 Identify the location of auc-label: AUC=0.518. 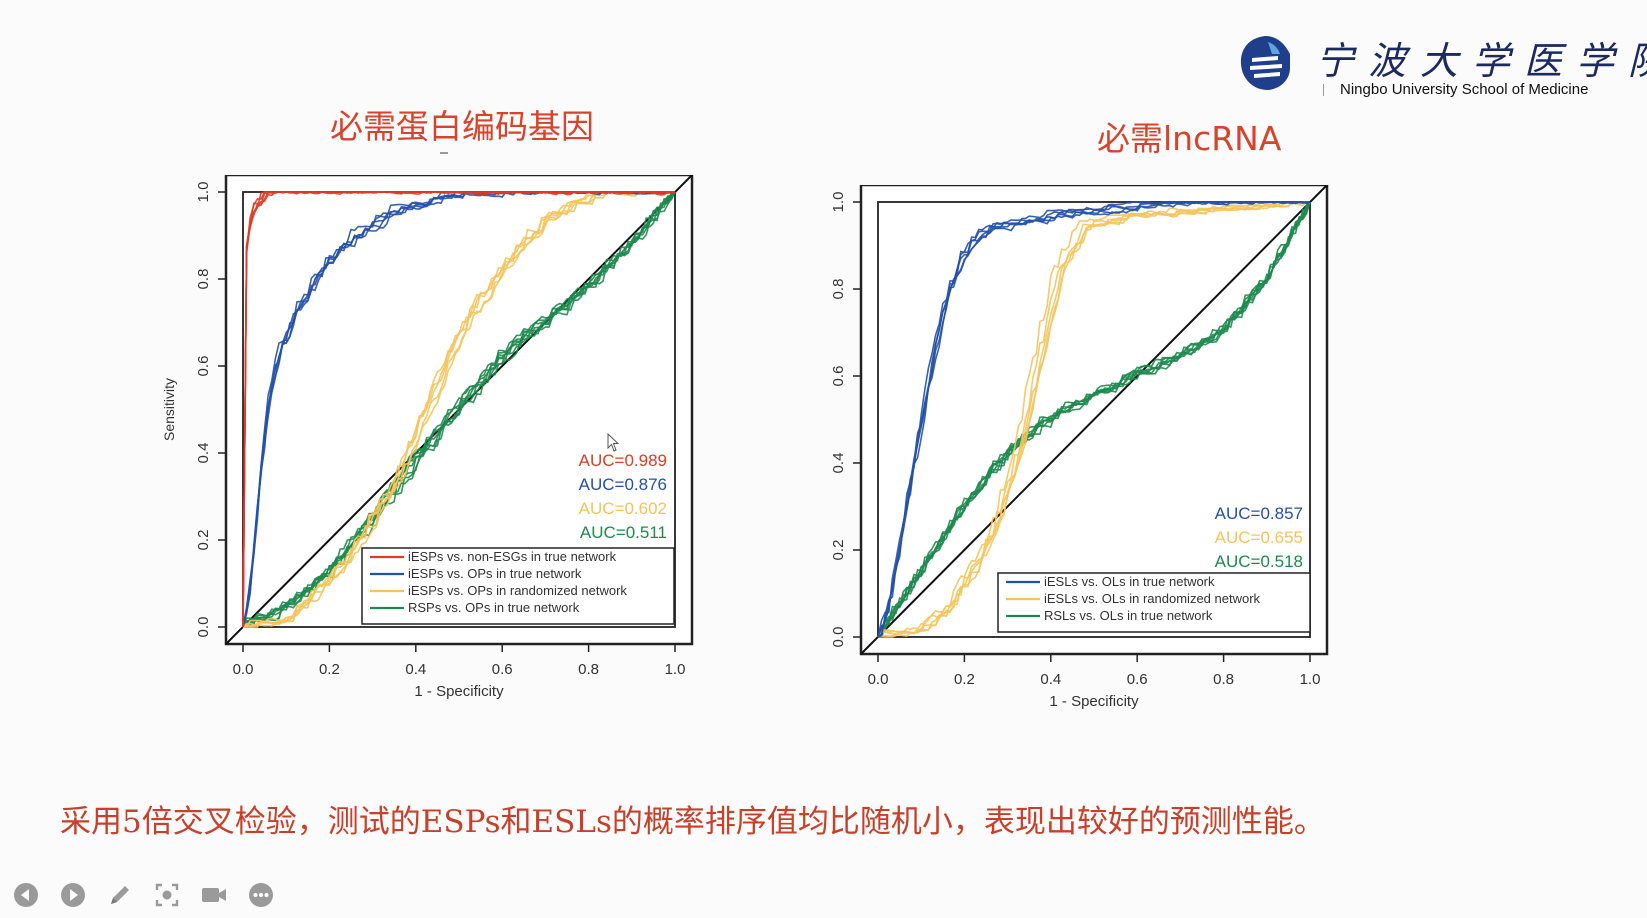
(1259, 561).